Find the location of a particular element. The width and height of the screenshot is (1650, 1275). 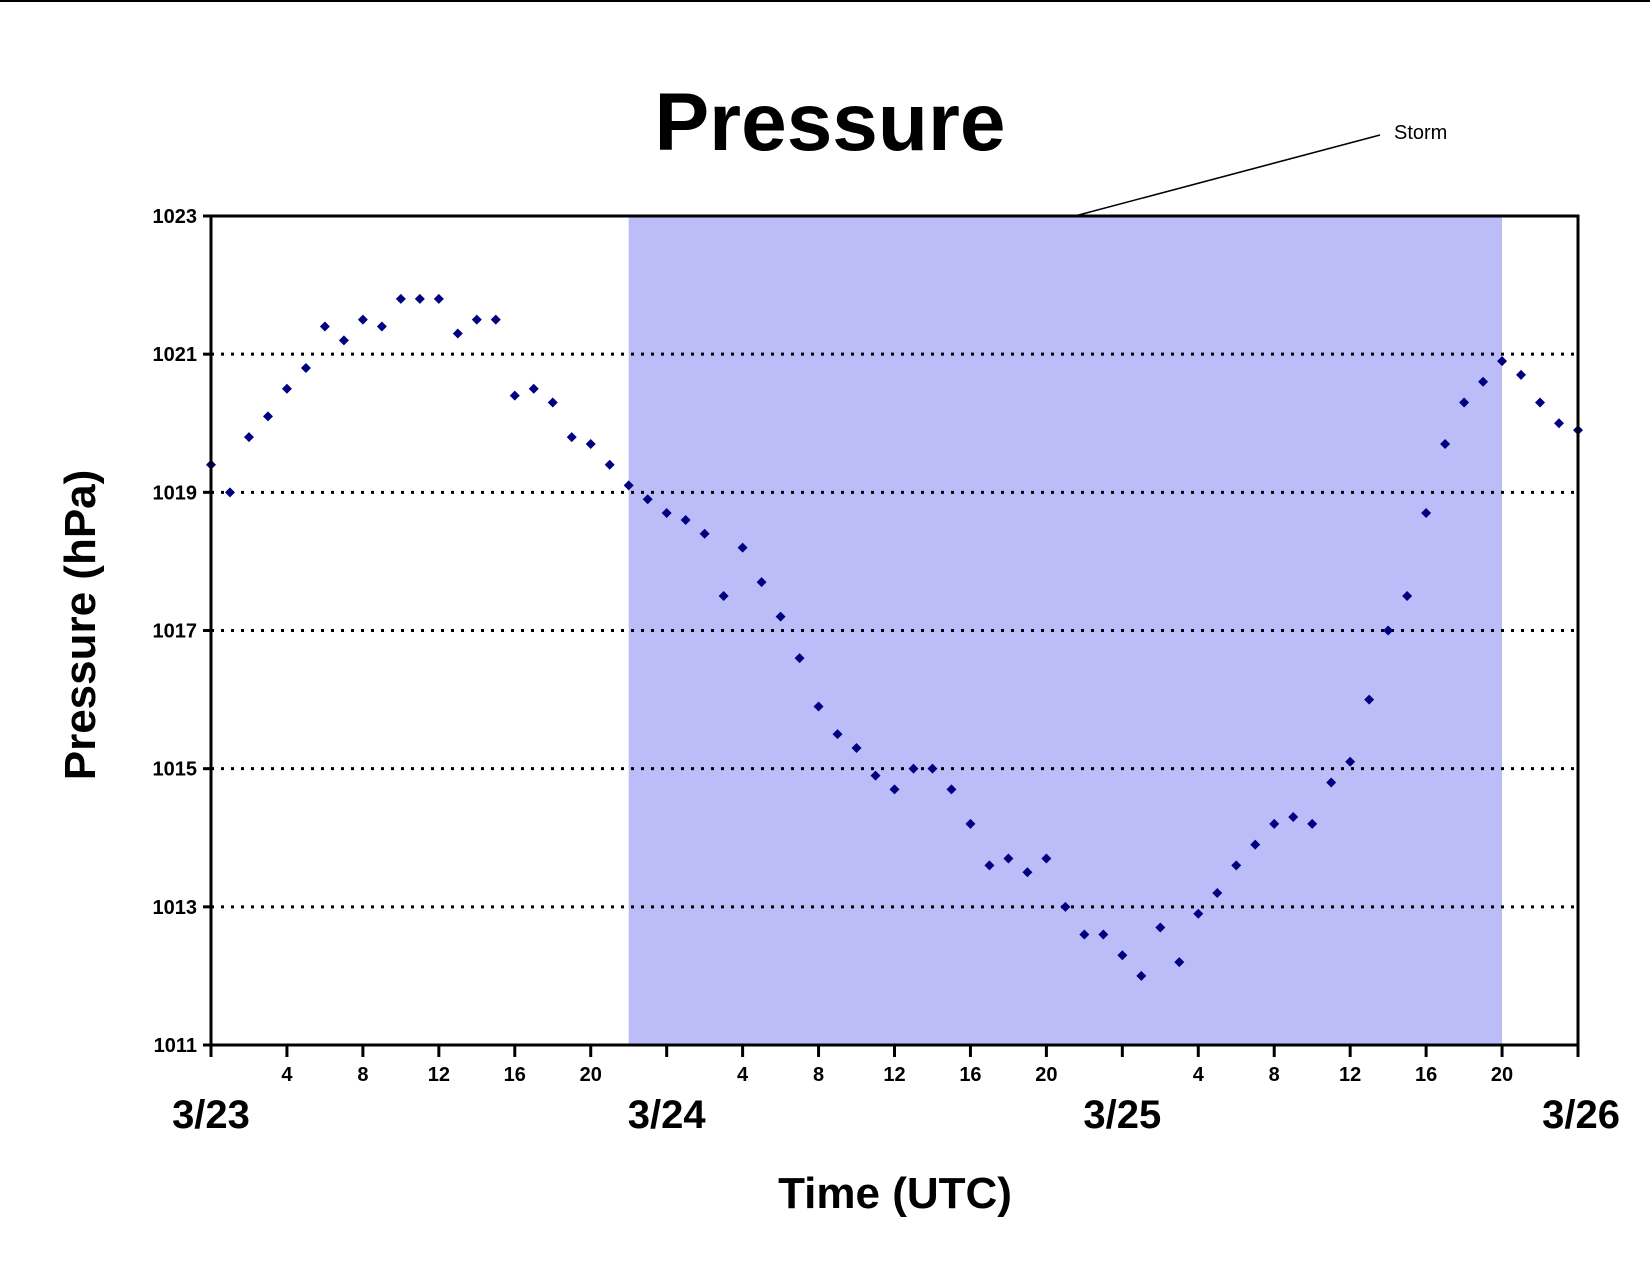

date-labels: 3/23 3/24 3/25 3/26 is located at coordinates (896, 1115).